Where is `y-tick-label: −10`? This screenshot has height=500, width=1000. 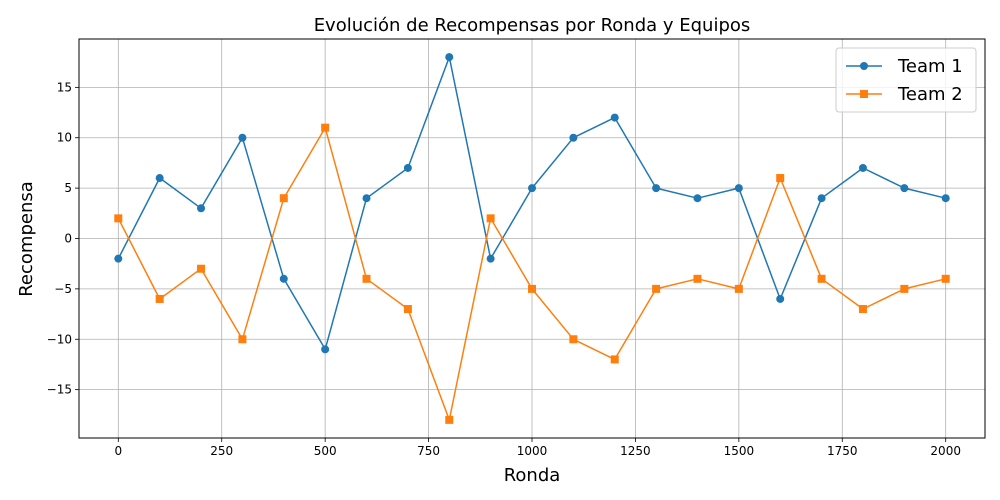 y-tick-label: −10 is located at coordinates (59, 339).